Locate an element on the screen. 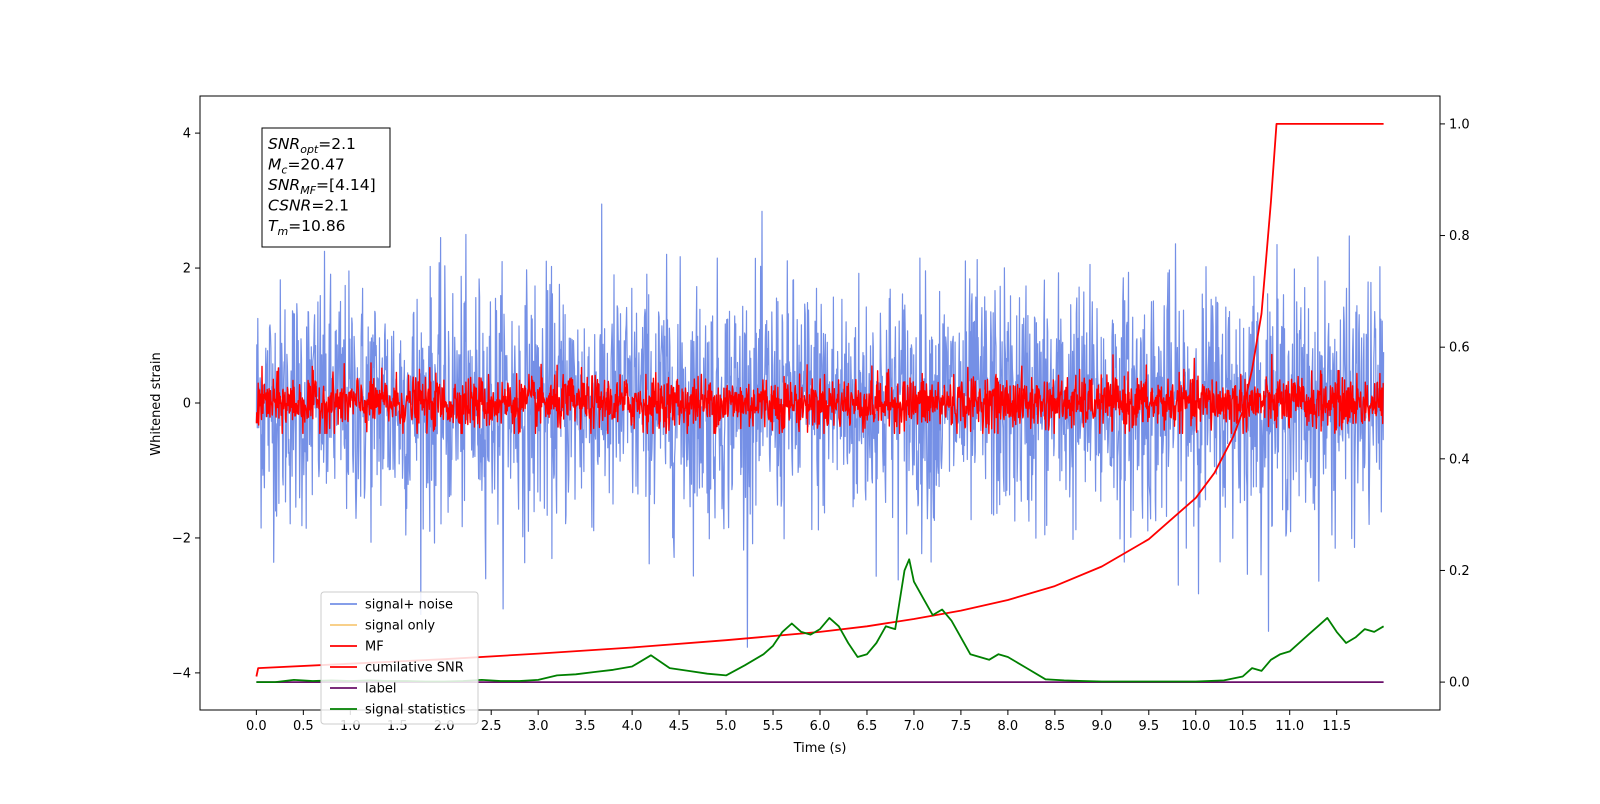 This screenshot has height=804, width=1600. legend-label: signal statistics is located at coordinates (415, 710).